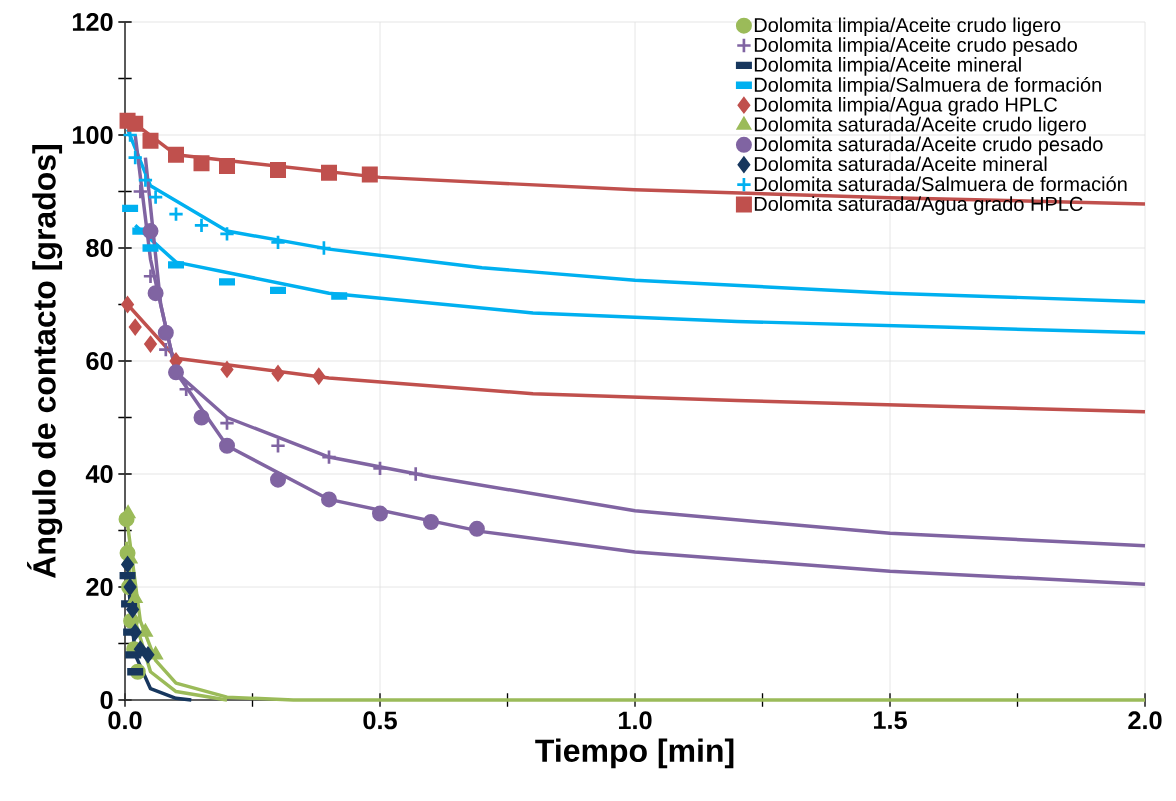  I want to click on x-tick-label: 1.5, so click(890, 720).